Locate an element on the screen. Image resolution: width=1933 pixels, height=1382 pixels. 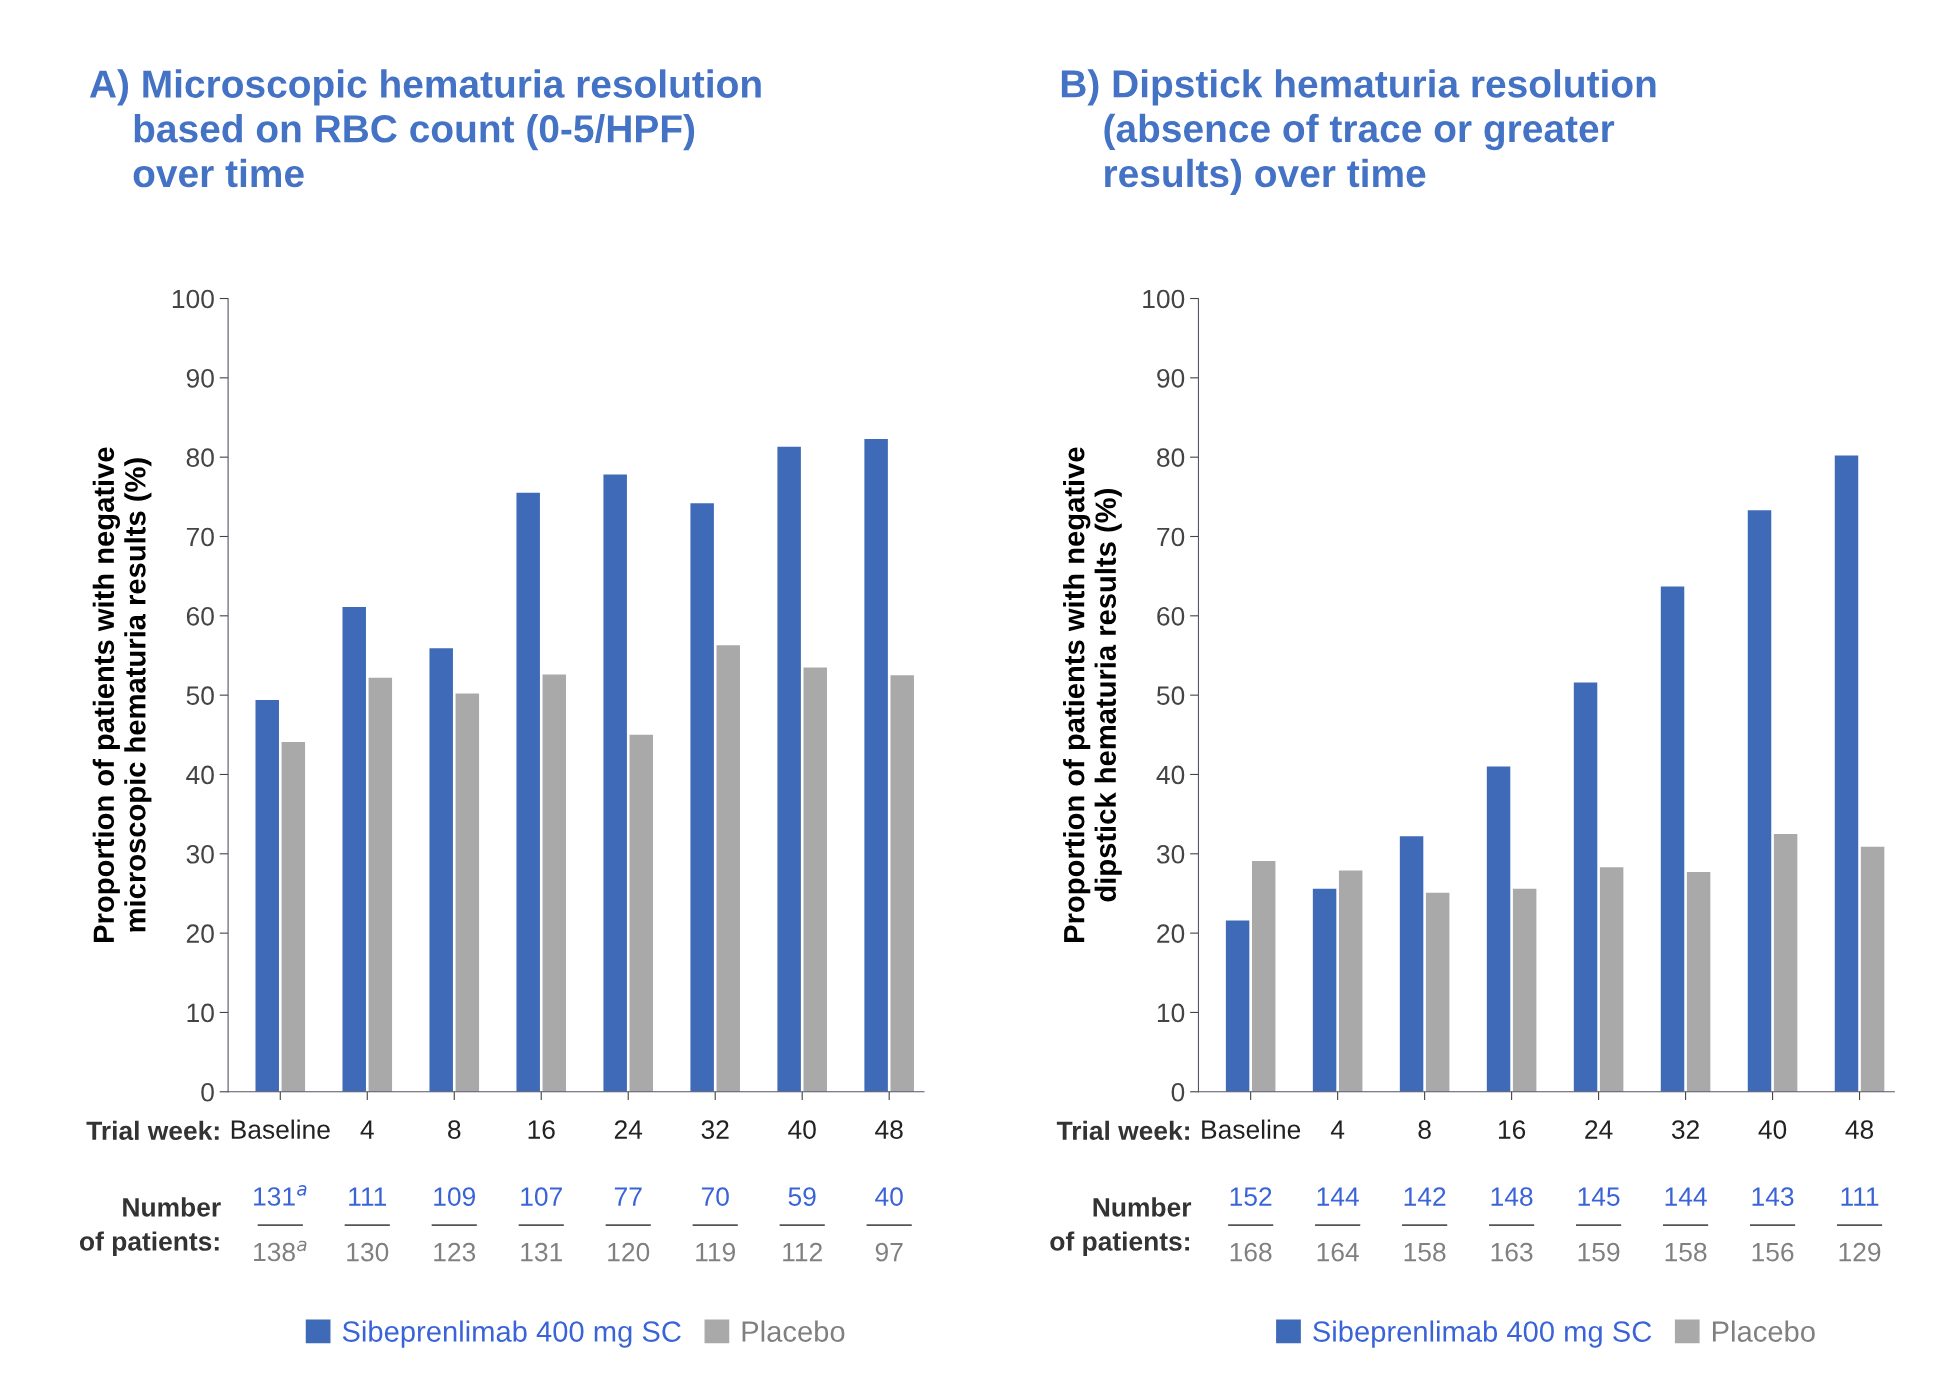
text: 130 is located at coordinates (368, 1252).